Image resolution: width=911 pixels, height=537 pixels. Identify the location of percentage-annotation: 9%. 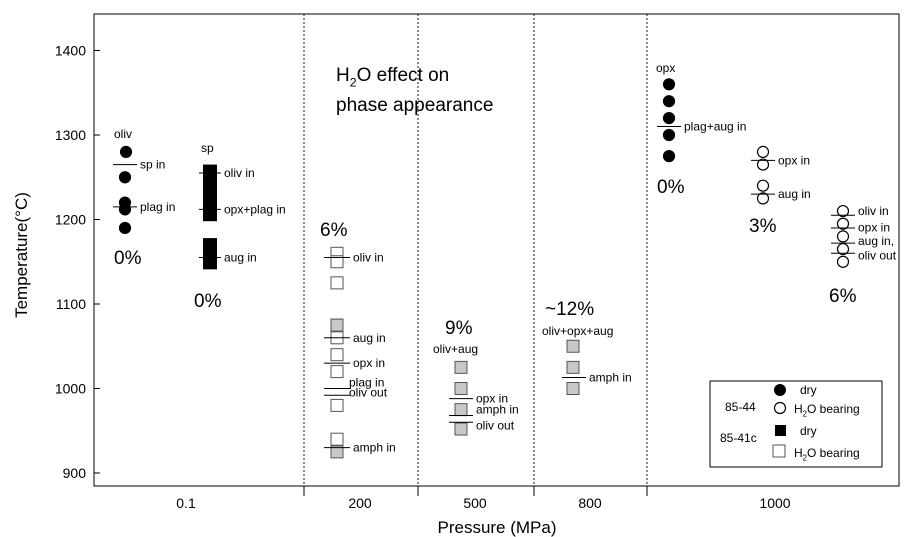
(459, 328).